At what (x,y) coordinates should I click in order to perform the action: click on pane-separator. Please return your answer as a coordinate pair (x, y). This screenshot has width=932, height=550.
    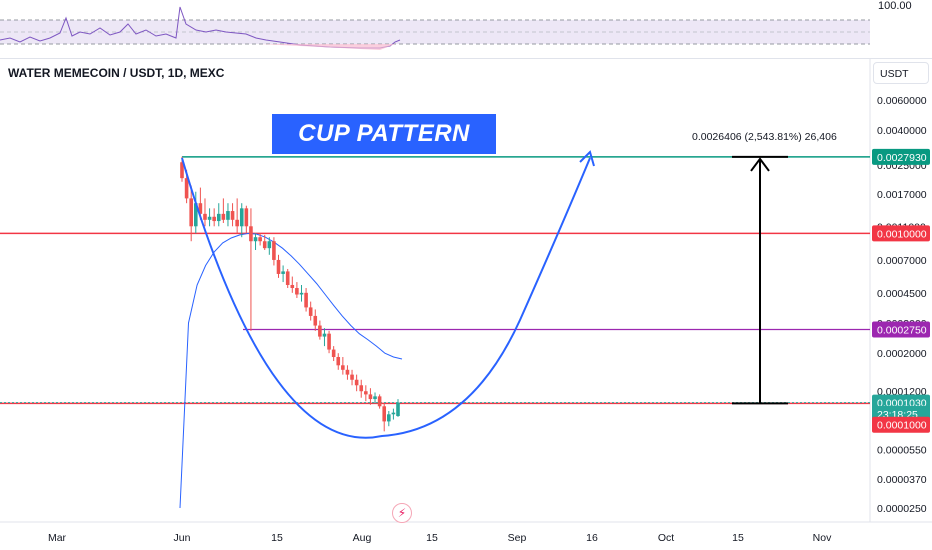
    Looking at the image, I should click on (466, 58).